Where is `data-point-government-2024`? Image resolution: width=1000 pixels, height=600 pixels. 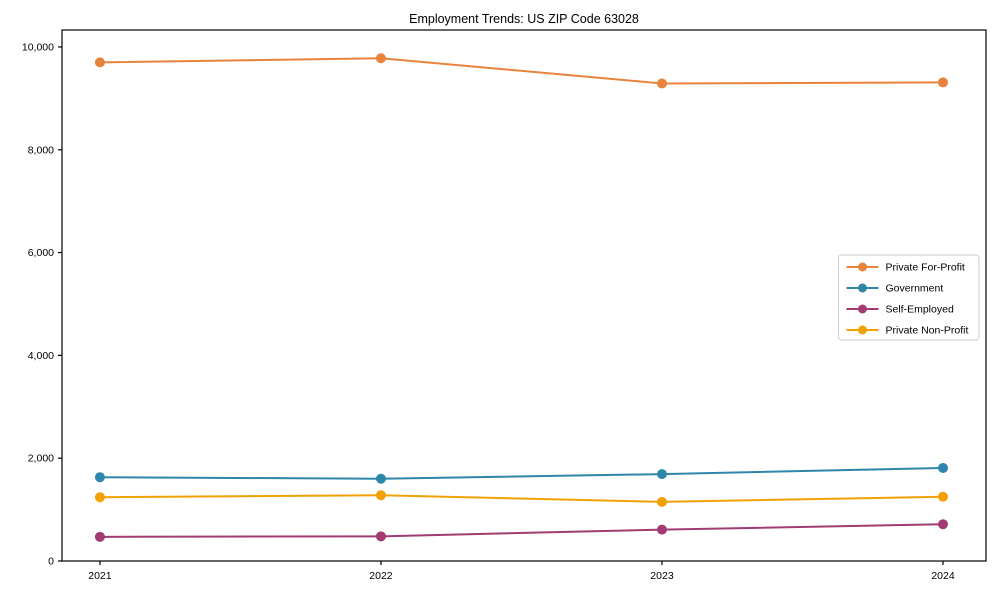 data-point-government-2024 is located at coordinates (943, 467).